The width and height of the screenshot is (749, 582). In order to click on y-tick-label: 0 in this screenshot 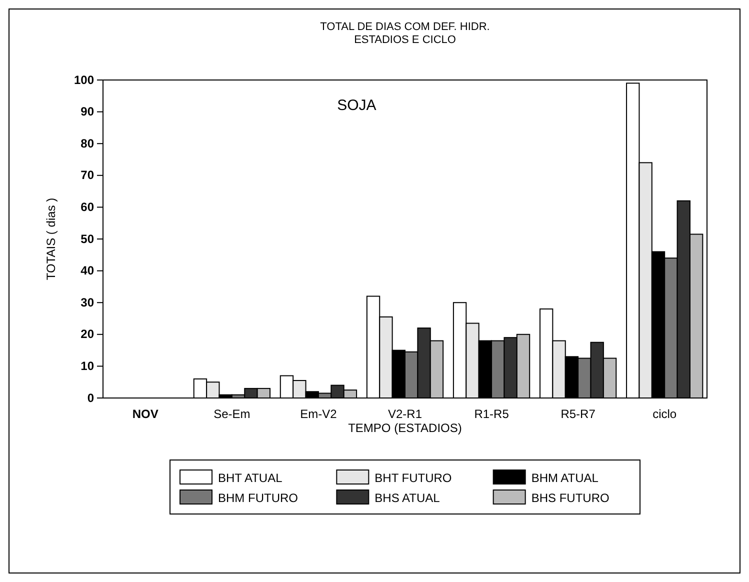, I will do `click(90, 397)`.